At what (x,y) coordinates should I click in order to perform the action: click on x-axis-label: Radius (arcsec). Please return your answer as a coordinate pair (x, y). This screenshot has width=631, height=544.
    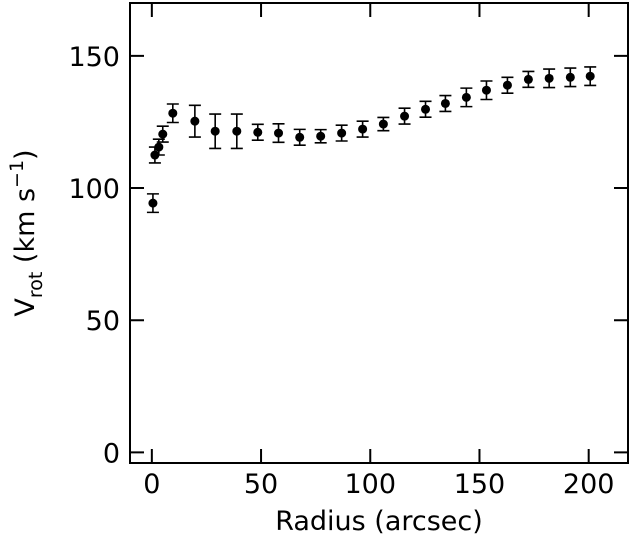
    Looking at the image, I should click on (379, 521).